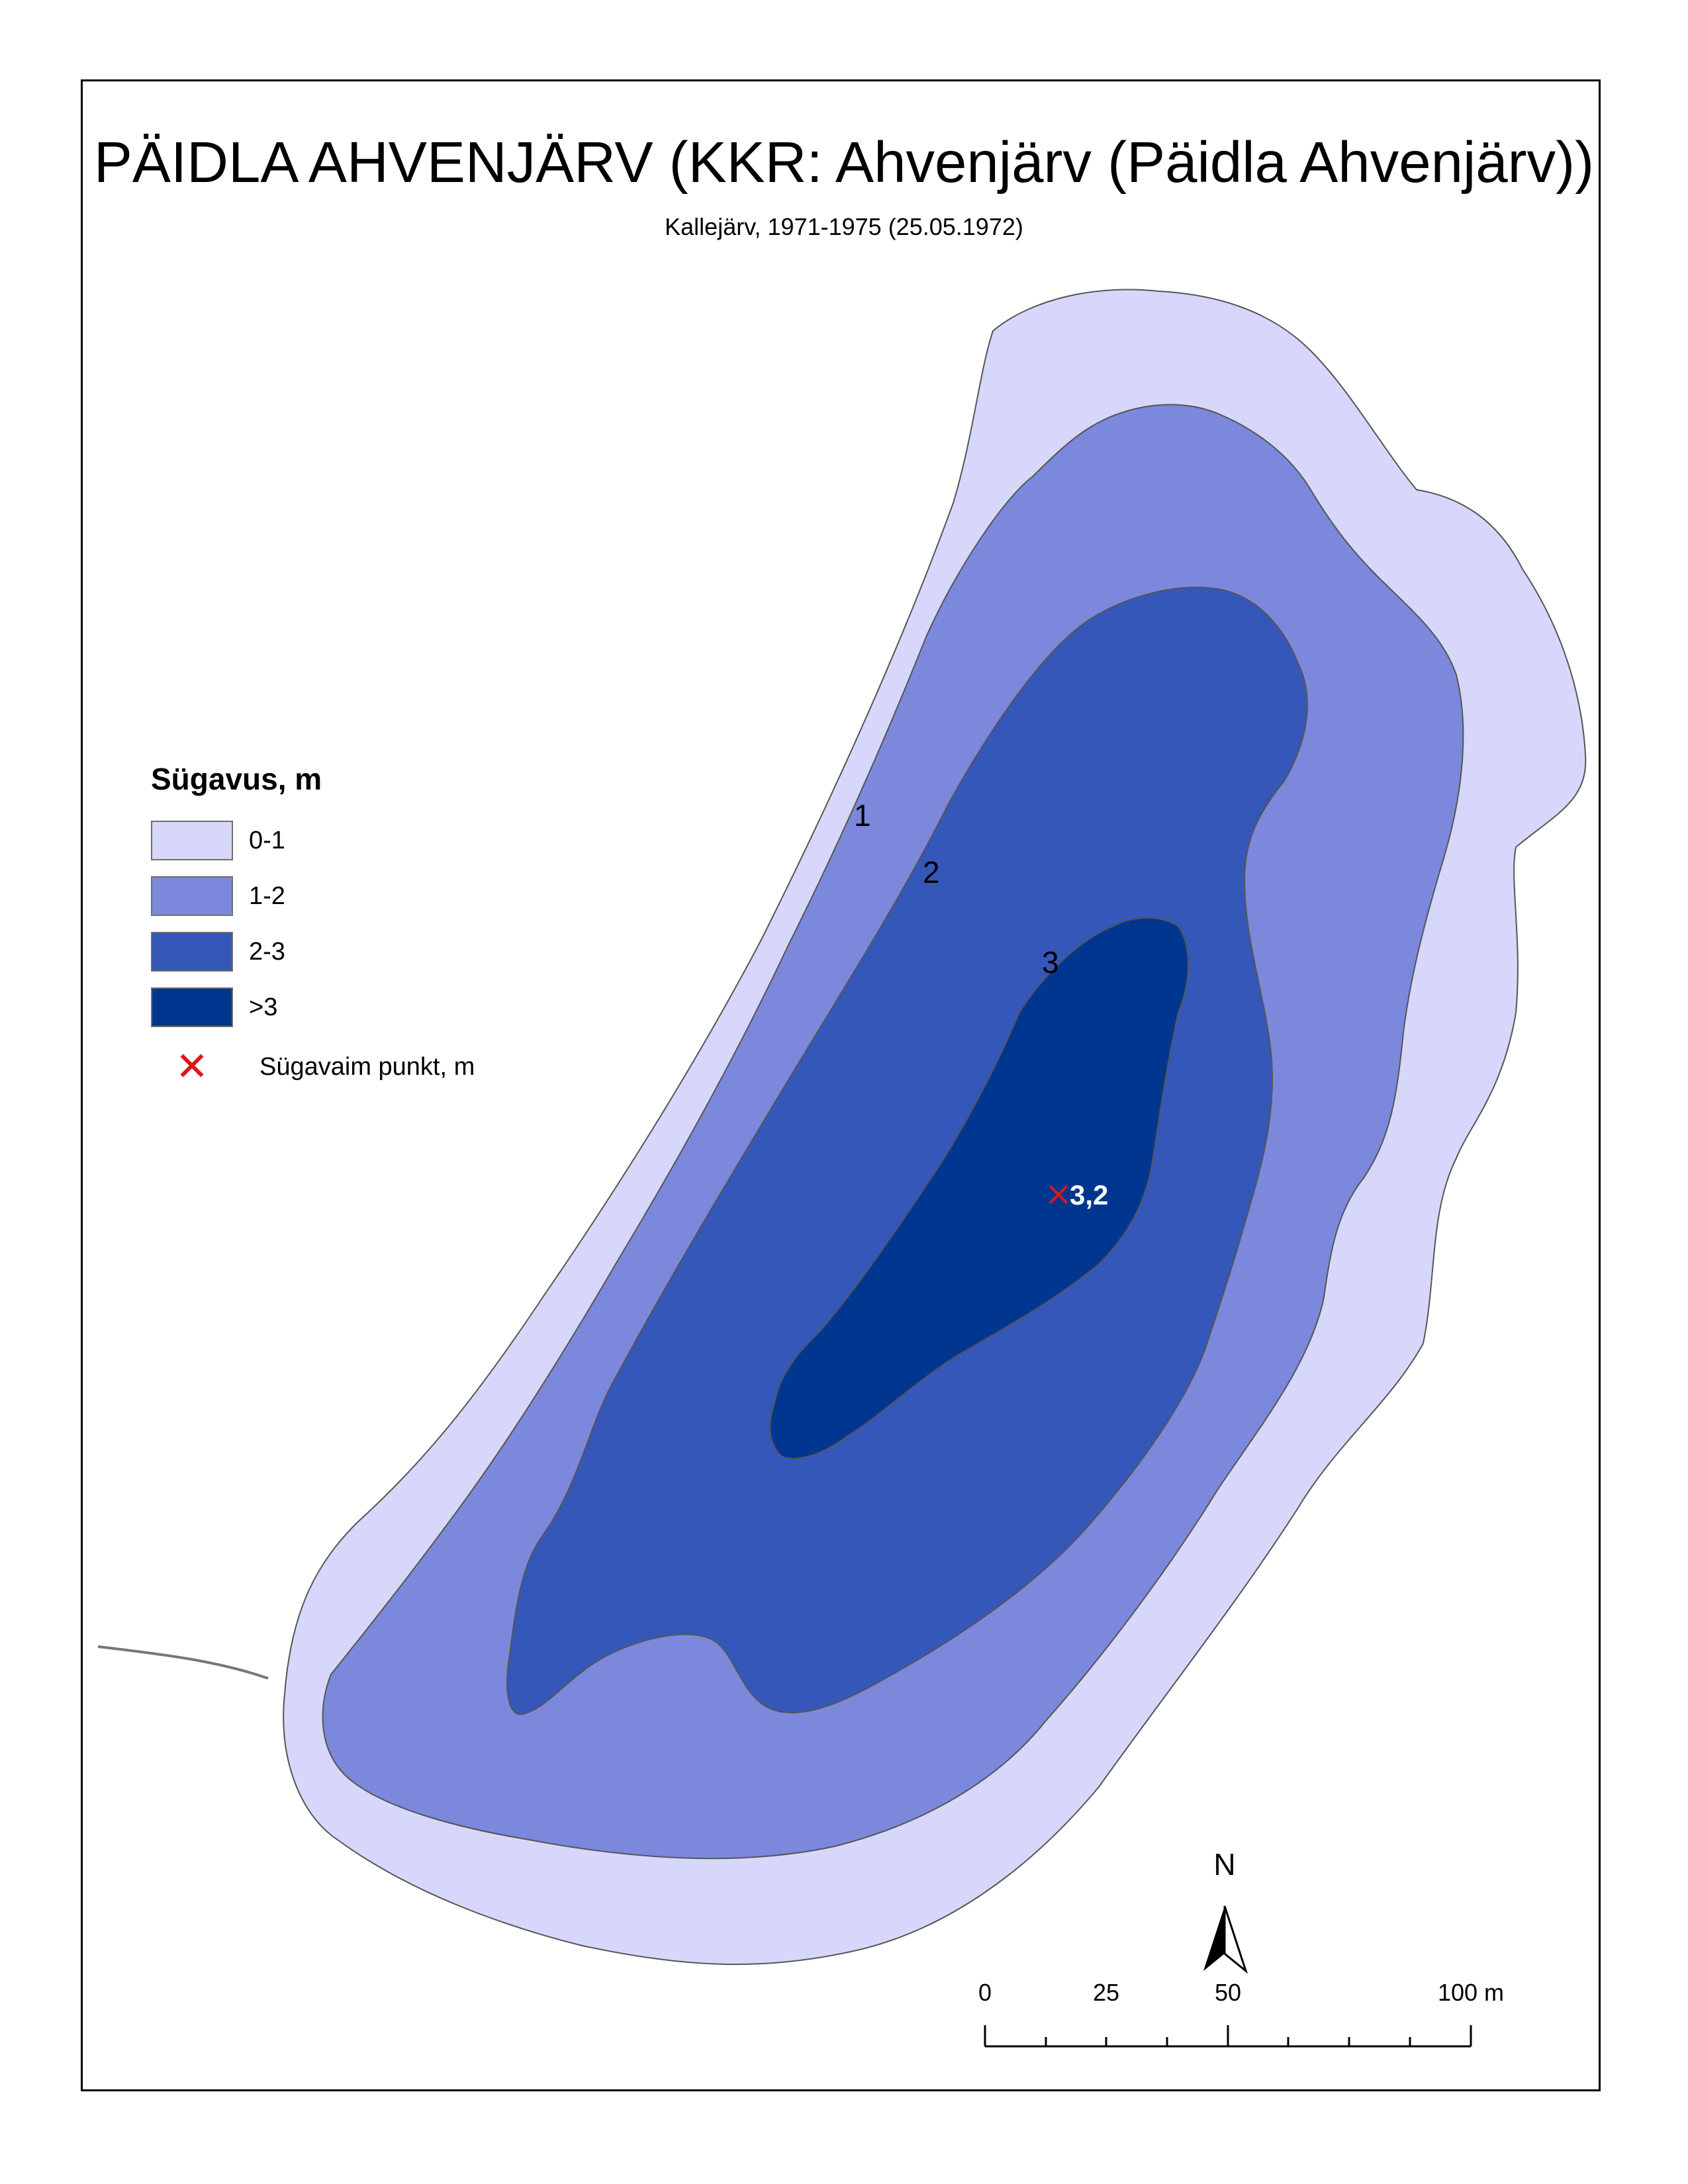  I want to click on legend-label: 1-2, so click(267, 896).